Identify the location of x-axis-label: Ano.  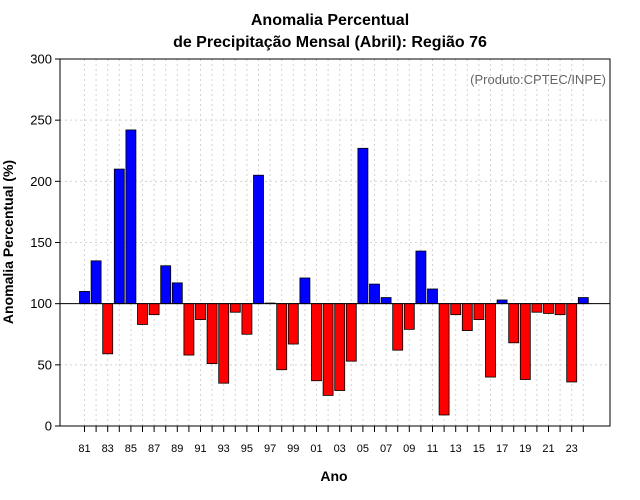
(333, 476).